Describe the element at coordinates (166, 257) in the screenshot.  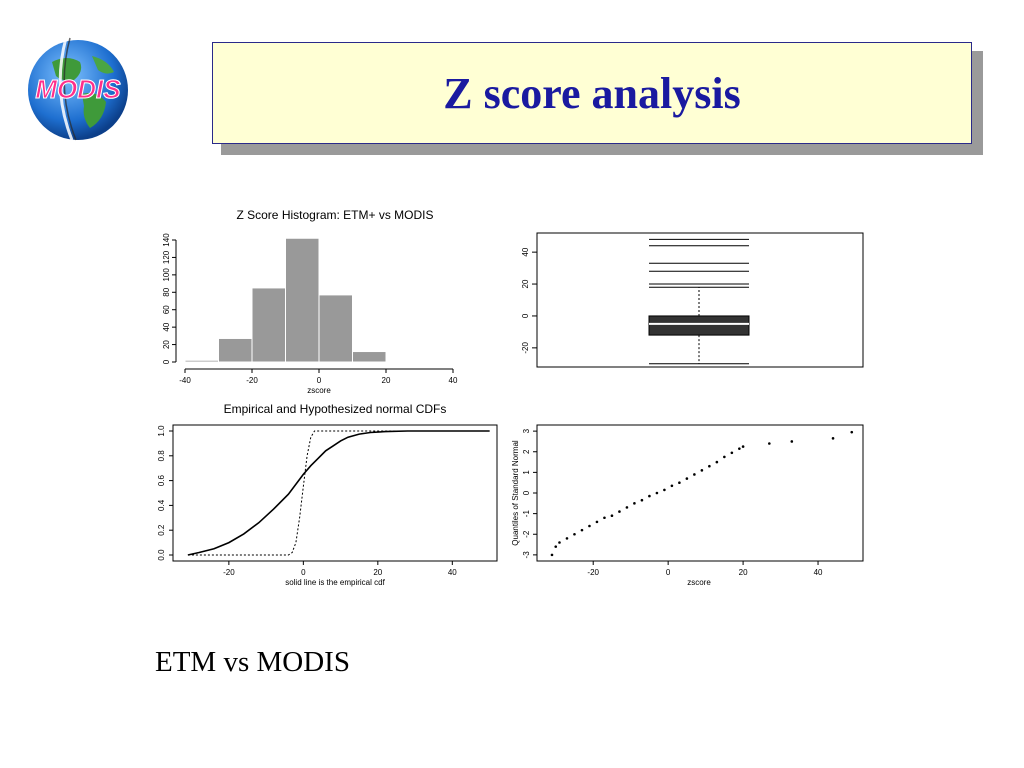
I see `y-tick-label: 120` at that location.